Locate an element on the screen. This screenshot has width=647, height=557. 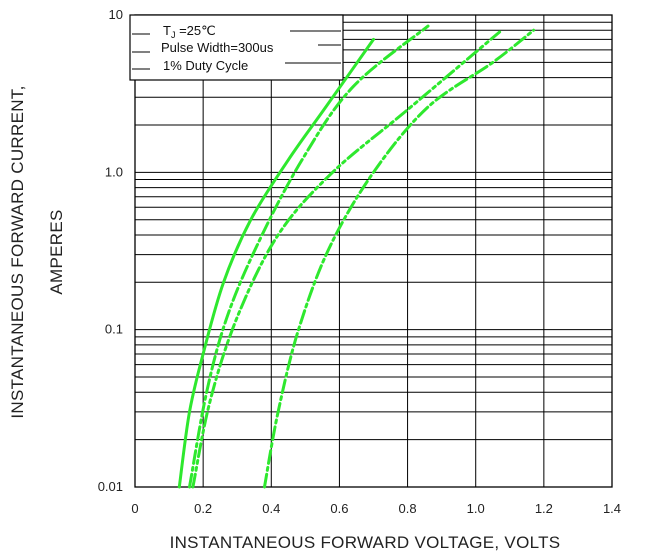
x-axis-label: INSTANTANEOUS FORWARD VOLTAGE, VOLTS is located at coordinates (365, 542).